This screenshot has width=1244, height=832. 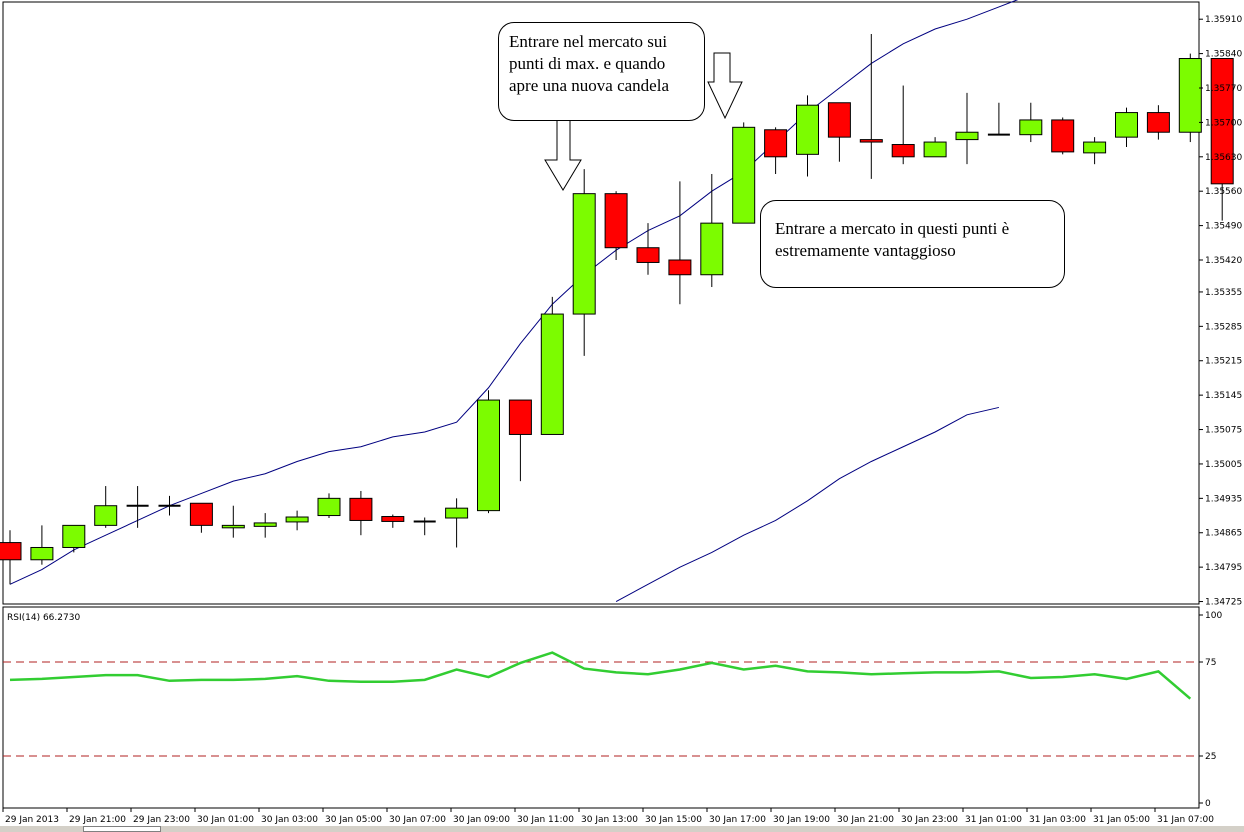 I want to click on price-tick-label: 1.35355, so click(x=1223, y=293).